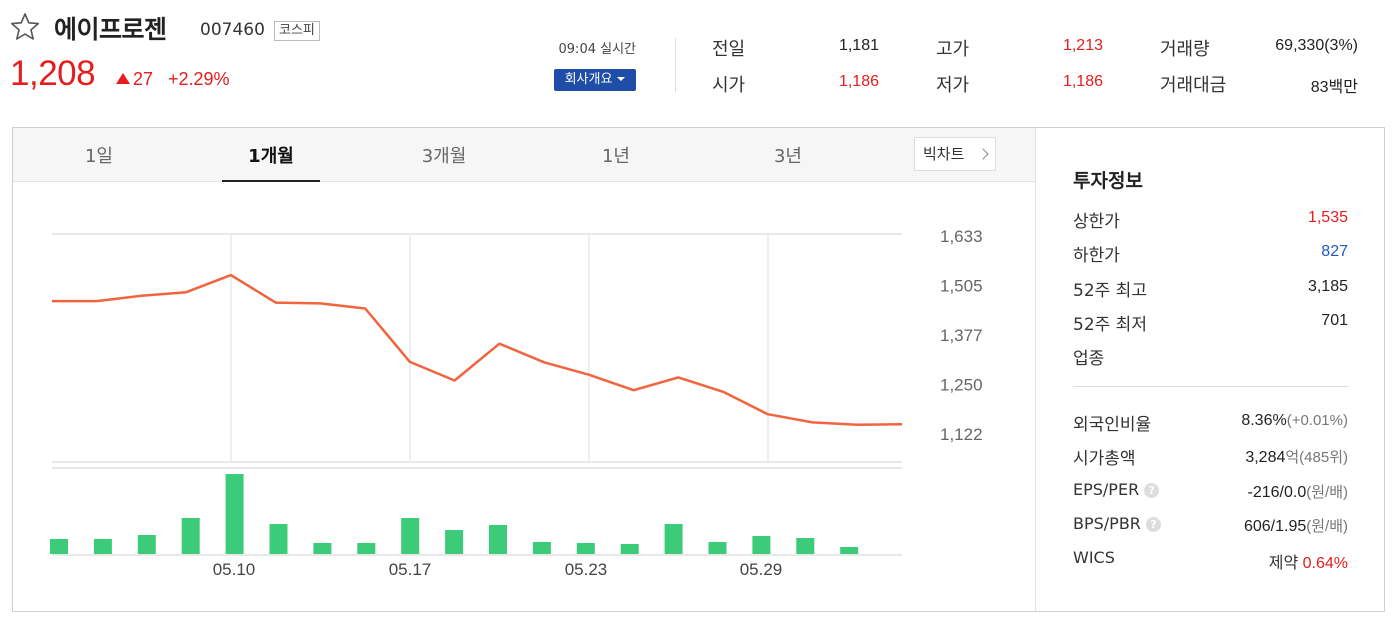 This screenshot has width=1398, height=617. I want to click on realtime-label: 09:04 실시간, so click(597, 49).